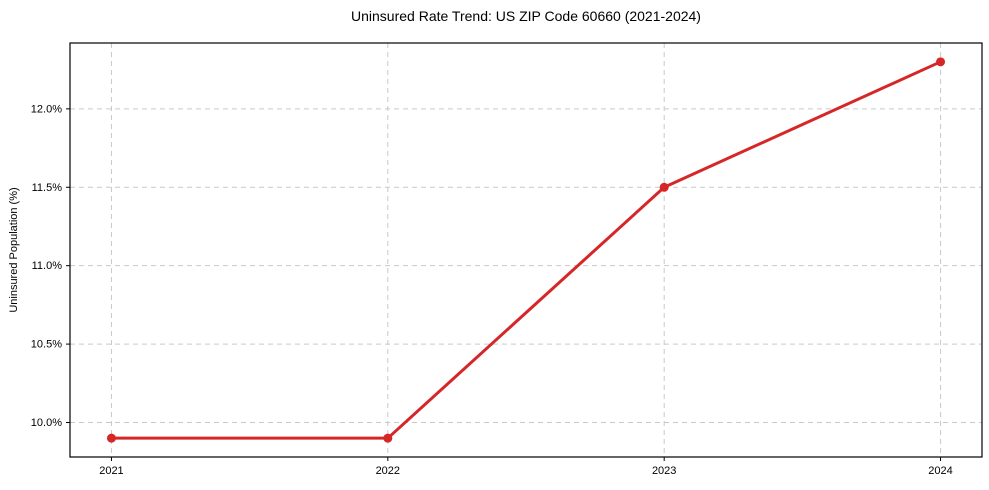 This screenshot has height=490, width=989. I want to click on x-tick-label: 2022, so click(388, 471).